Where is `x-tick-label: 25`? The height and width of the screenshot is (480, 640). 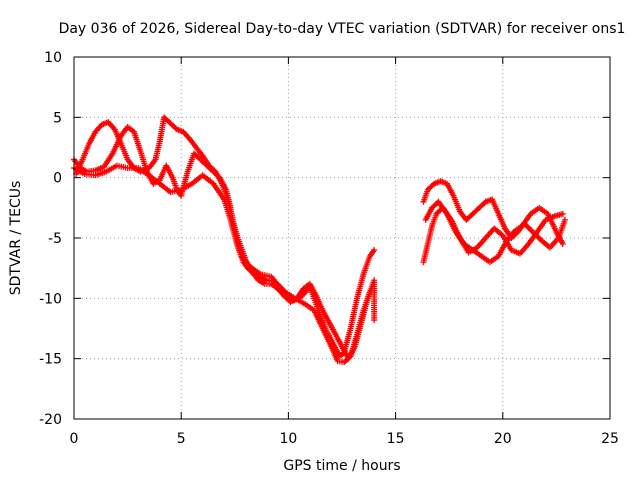 x-tick-label: 25 is located at coordinates (610, 439).